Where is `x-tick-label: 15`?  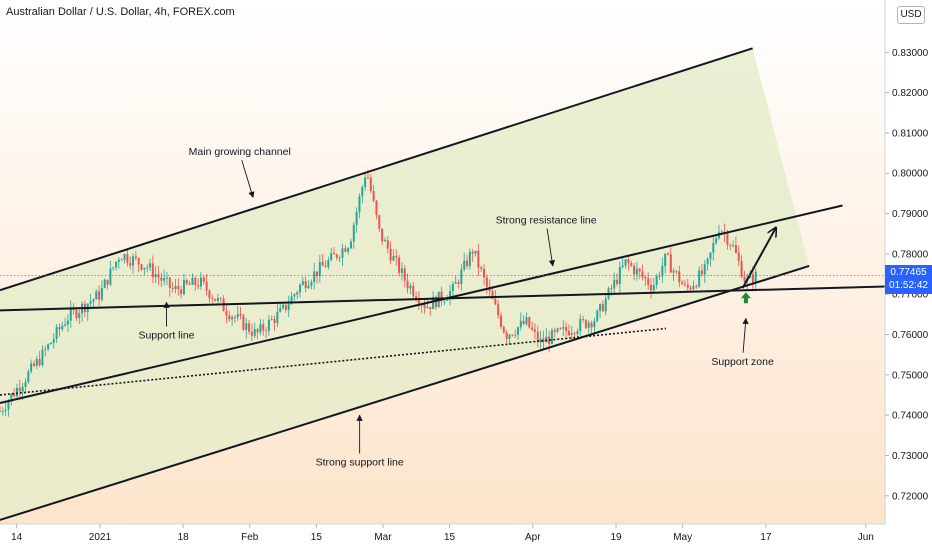
x-tick-label: 15 is located at coordinates (317, 537).